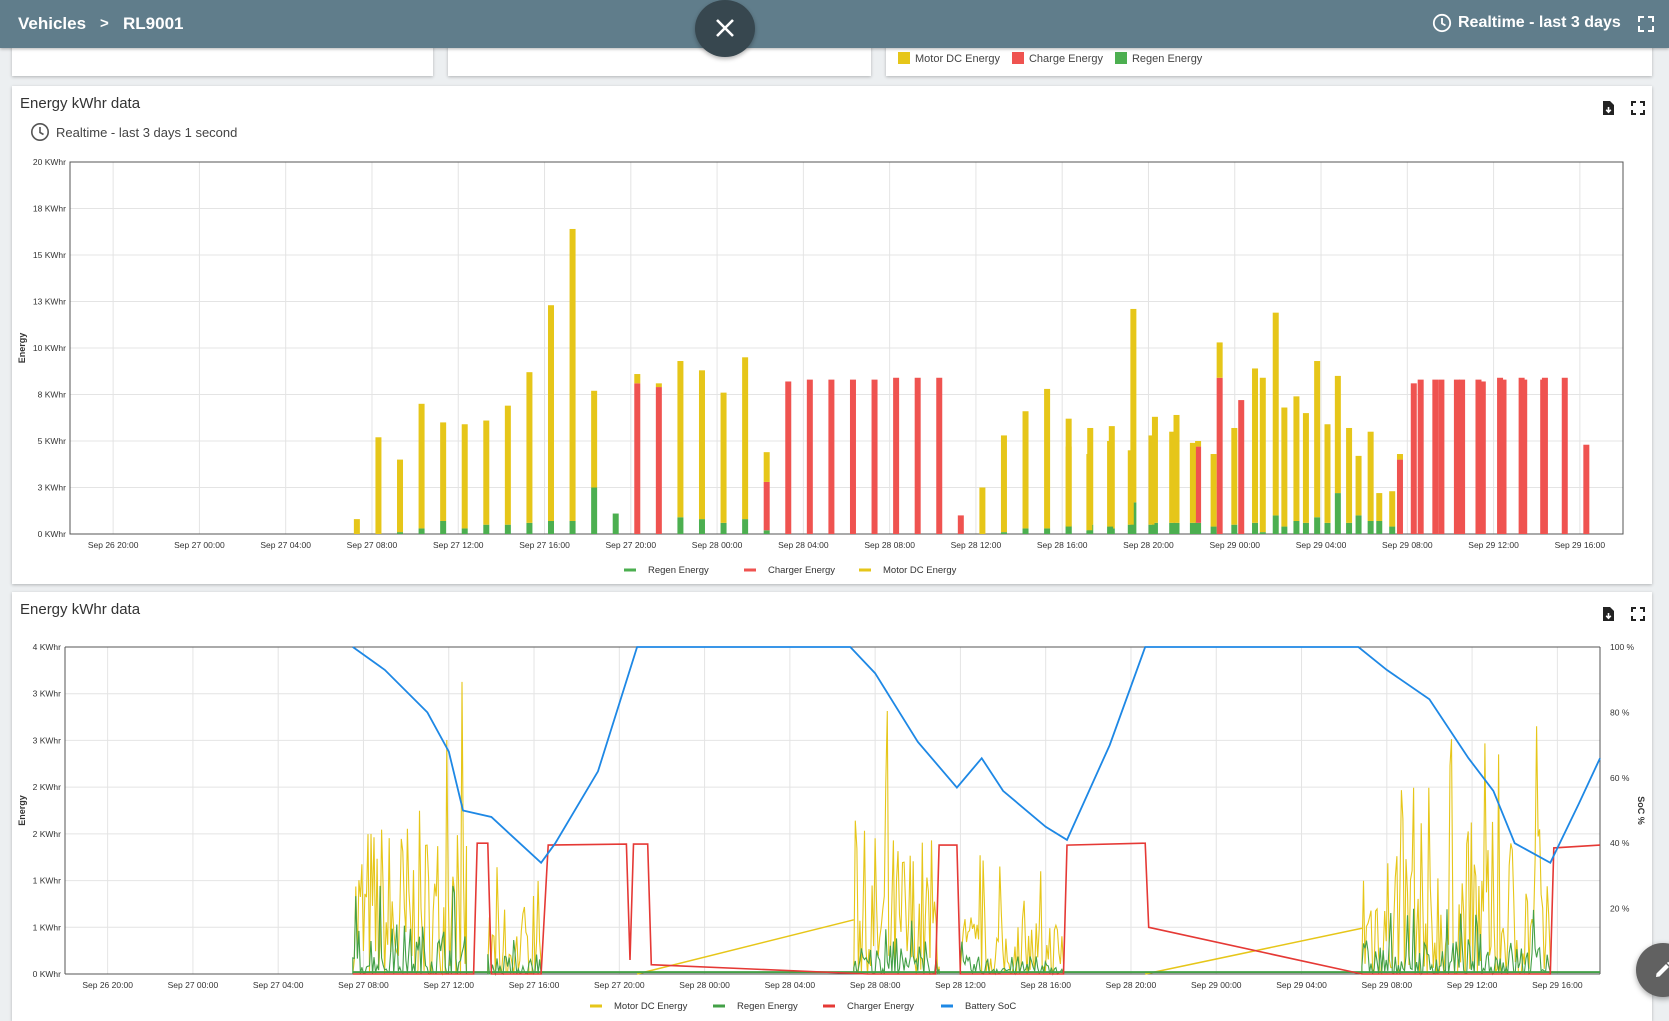 This screenshot has height=1021, width=1669. I want to click on y-right-tick-label: 80 %, so click(1620, 712).